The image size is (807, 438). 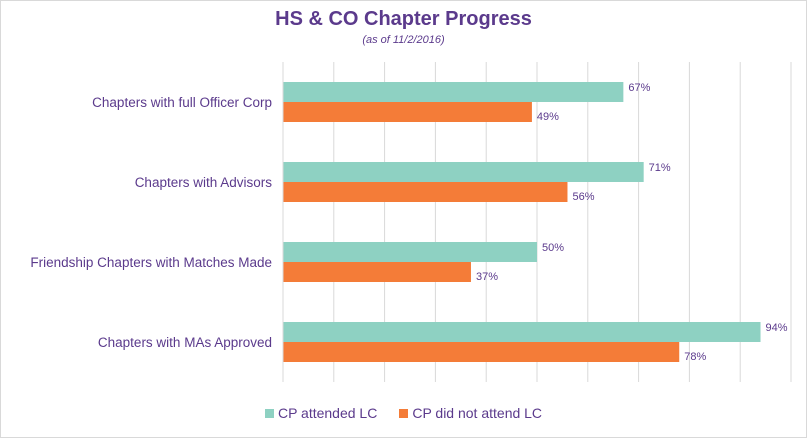 I want to click on chart-title: HS & CO Chapter Progress, so click(x=403, y=19).